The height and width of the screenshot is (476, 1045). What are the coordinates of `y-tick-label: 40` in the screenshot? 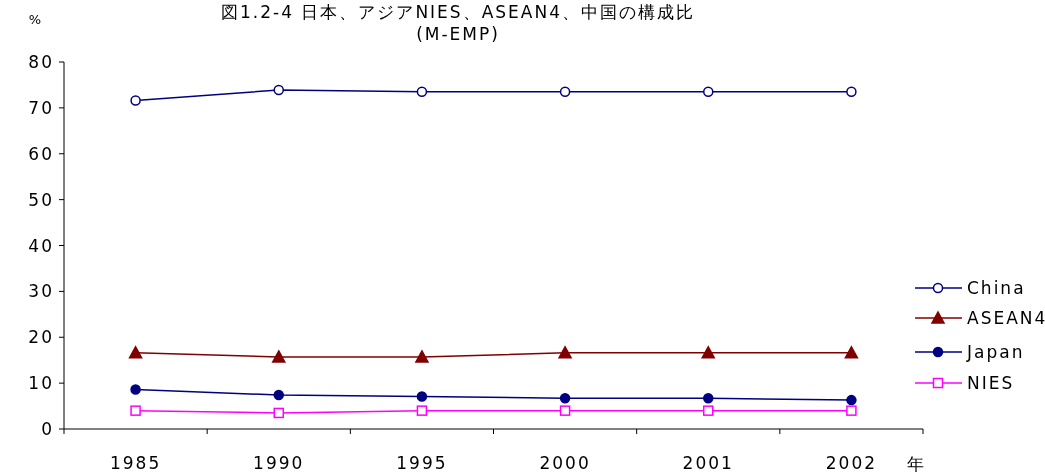 It's located at (41, 245).